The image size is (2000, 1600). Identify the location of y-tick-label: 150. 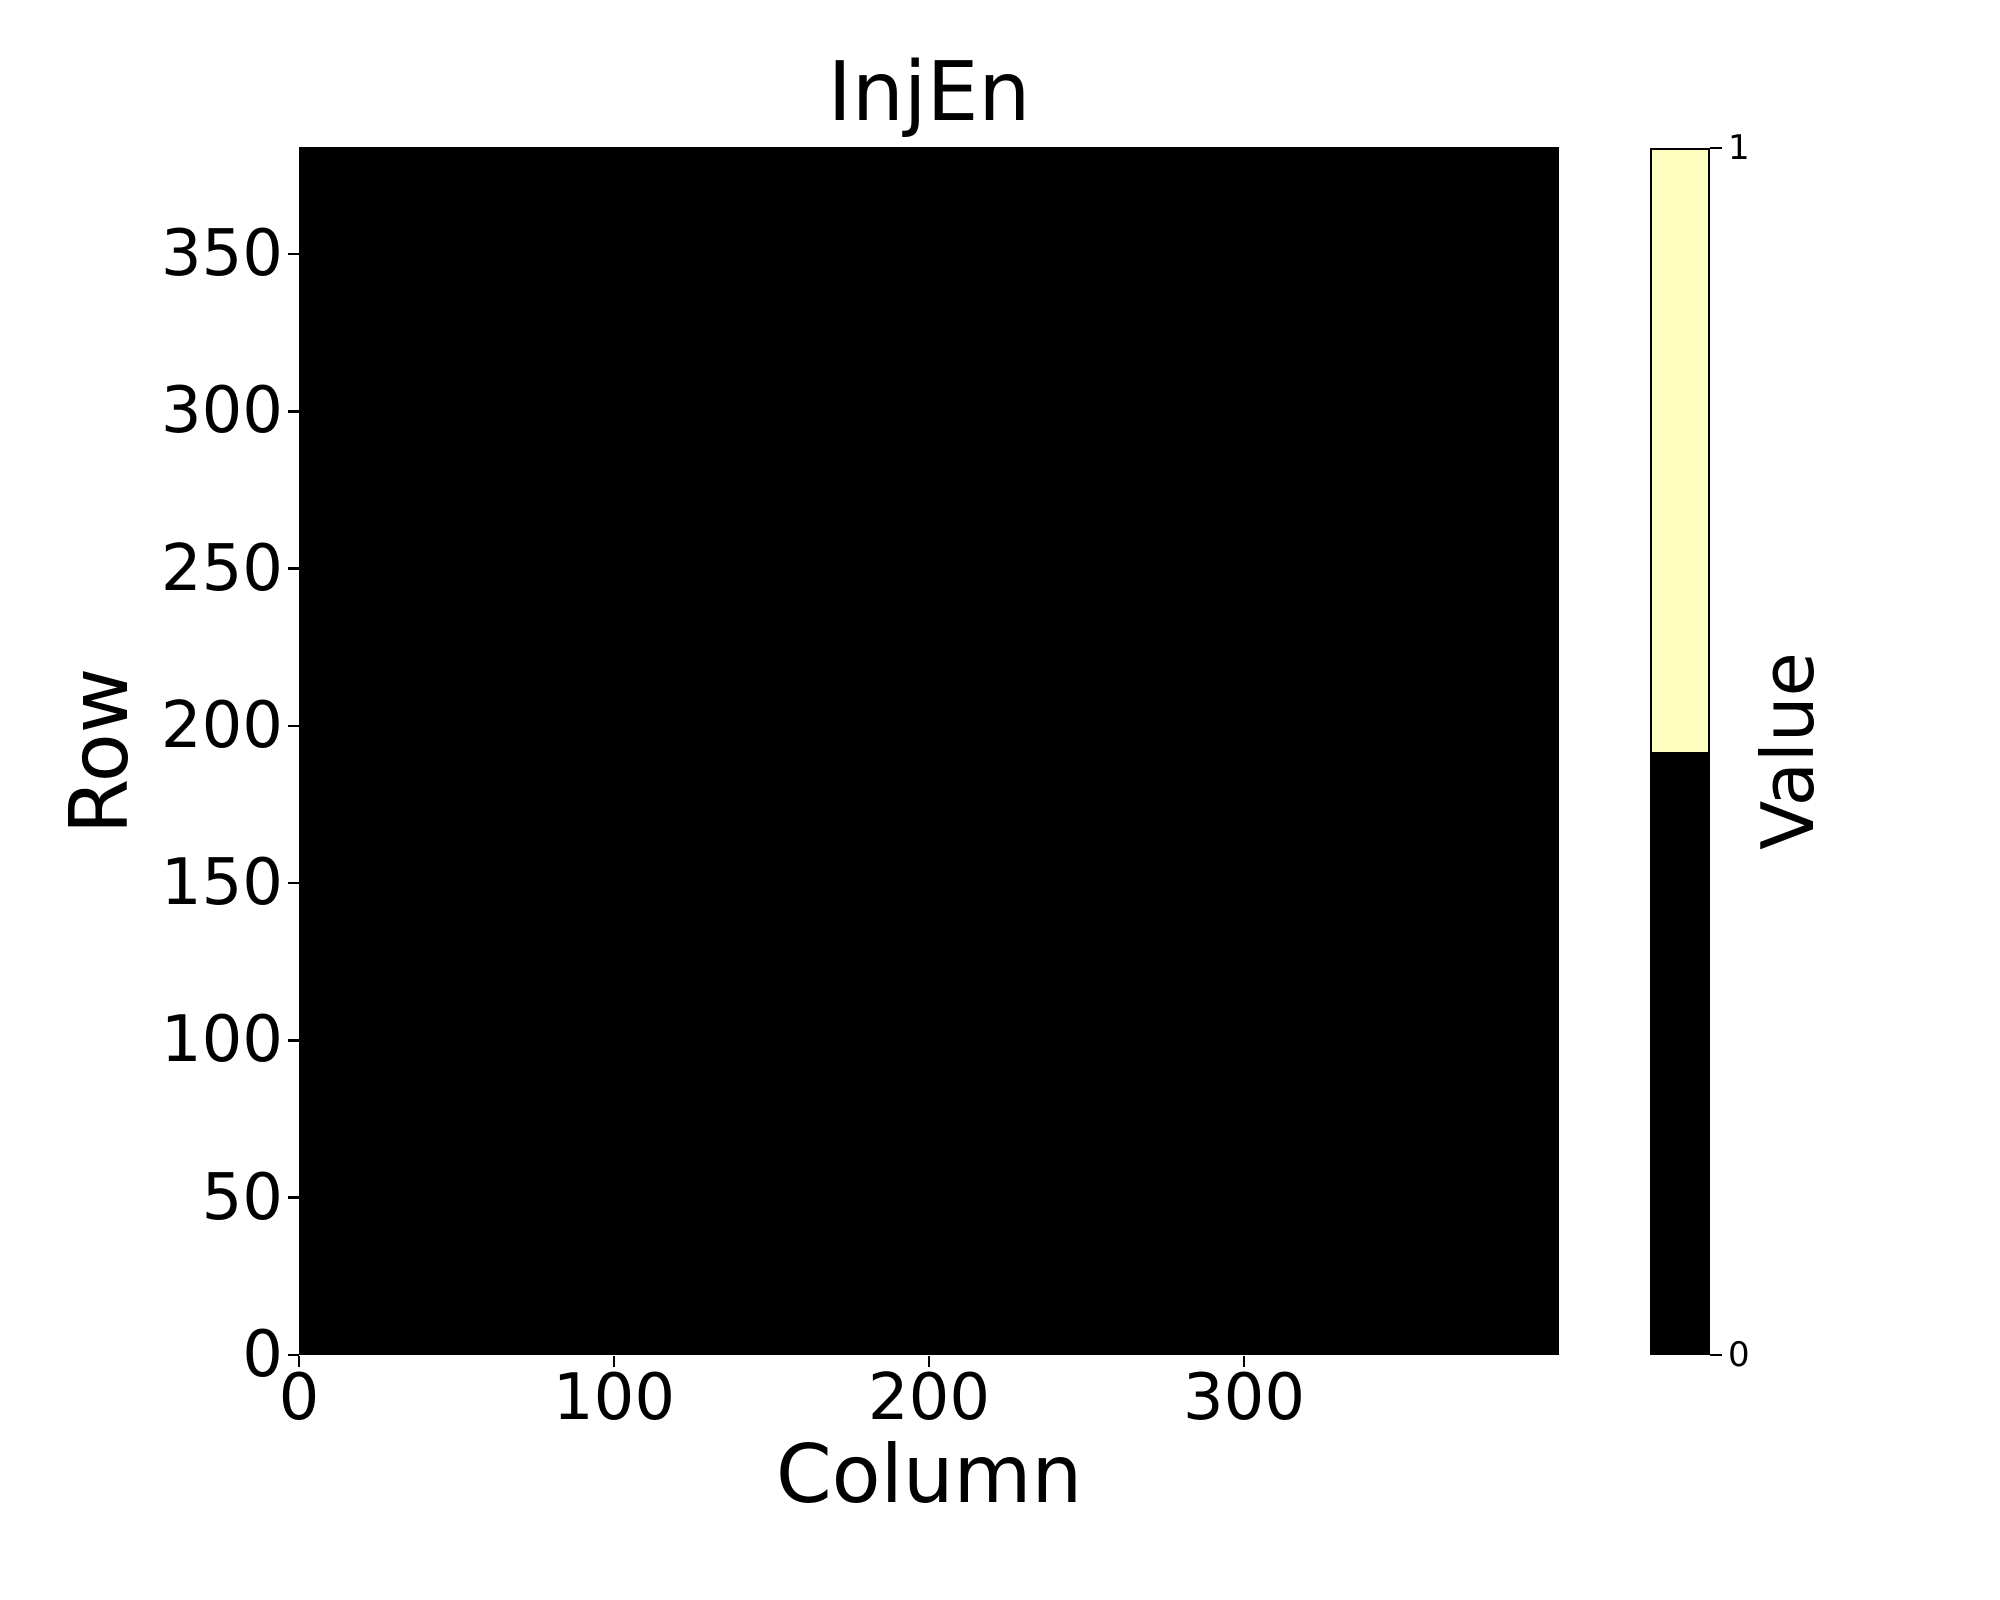
(221, 883).